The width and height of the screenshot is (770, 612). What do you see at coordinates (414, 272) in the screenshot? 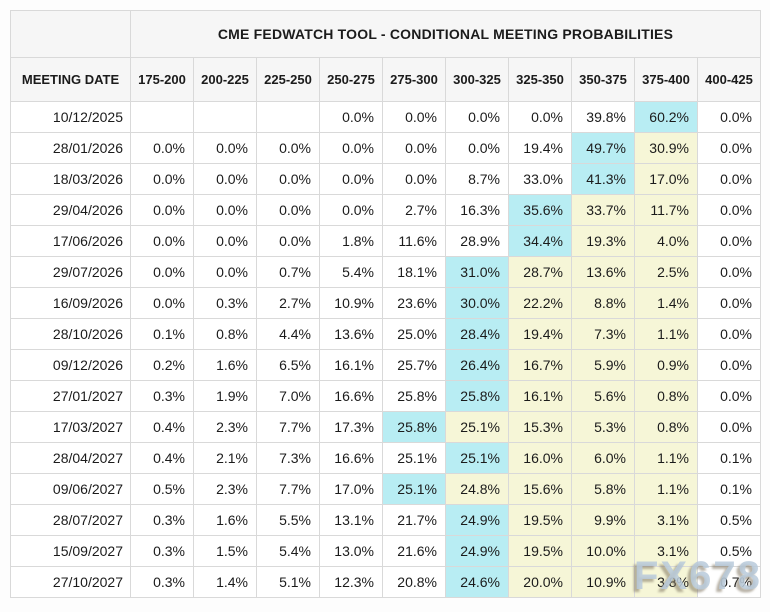
I see `probability-cell: 18.1%` at bounding box center [414, 272].